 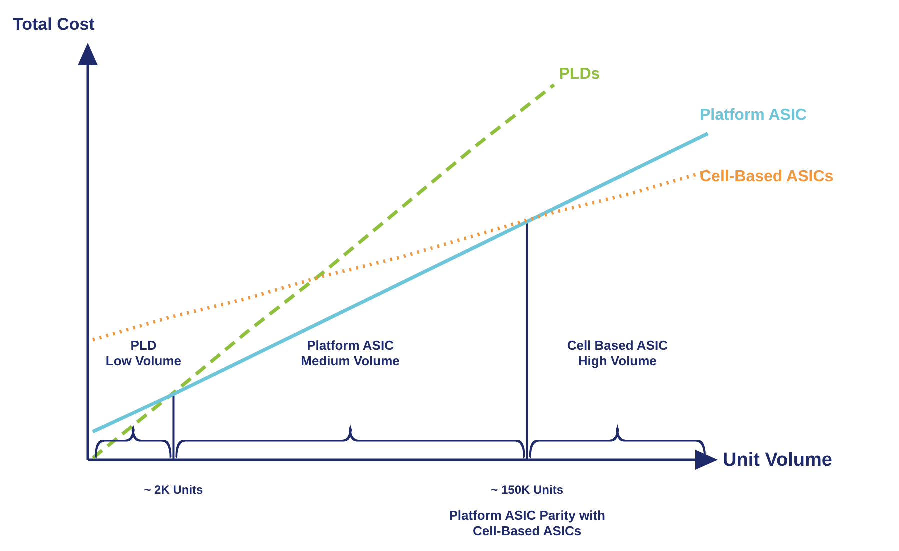 What do you see at coordinates (350, 353) in the screenshot?
I see `annotation: Platform ASIC Medium Volume` at bounding box center [350, 353].